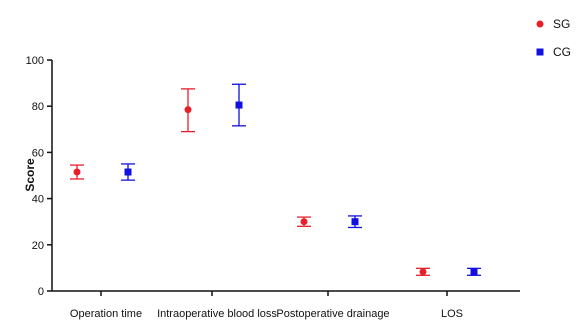  I want to click on y-axis: 0 20 40 60 80 100, so click(39, 176).